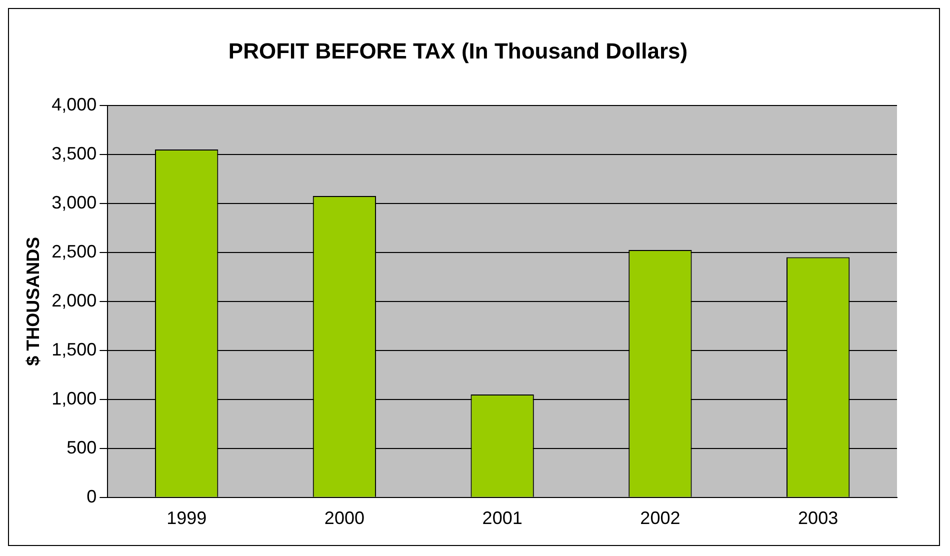 This screenshot has height=556, width=950. What do you see at coordinates (818, 518) in the screenshot?
I see `x-tick-label: 2003` at bounding box center [818, 518].